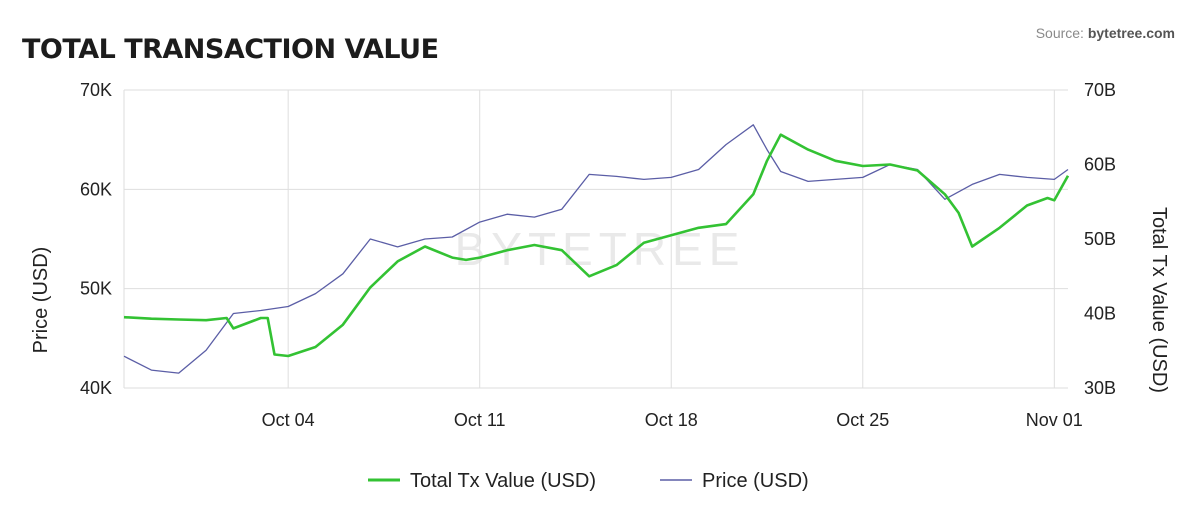 The height and width of the screenshot is (531, 1200). Describe the element at coordinates (755, 481) in the screenshot. I see `legend-label-price: Price (USD)` at that location.